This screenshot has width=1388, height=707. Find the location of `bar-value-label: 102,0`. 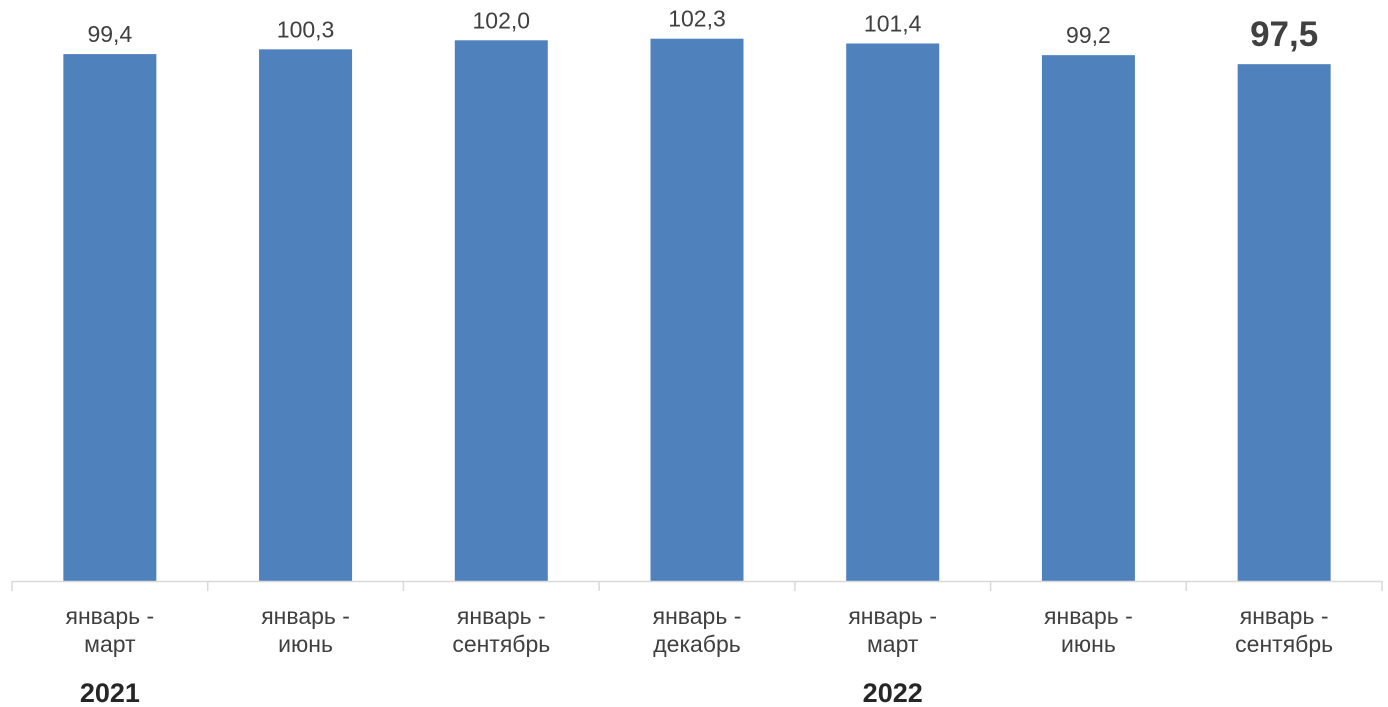

bar-value-label: 102,0 is located at coordinates (502, 20).